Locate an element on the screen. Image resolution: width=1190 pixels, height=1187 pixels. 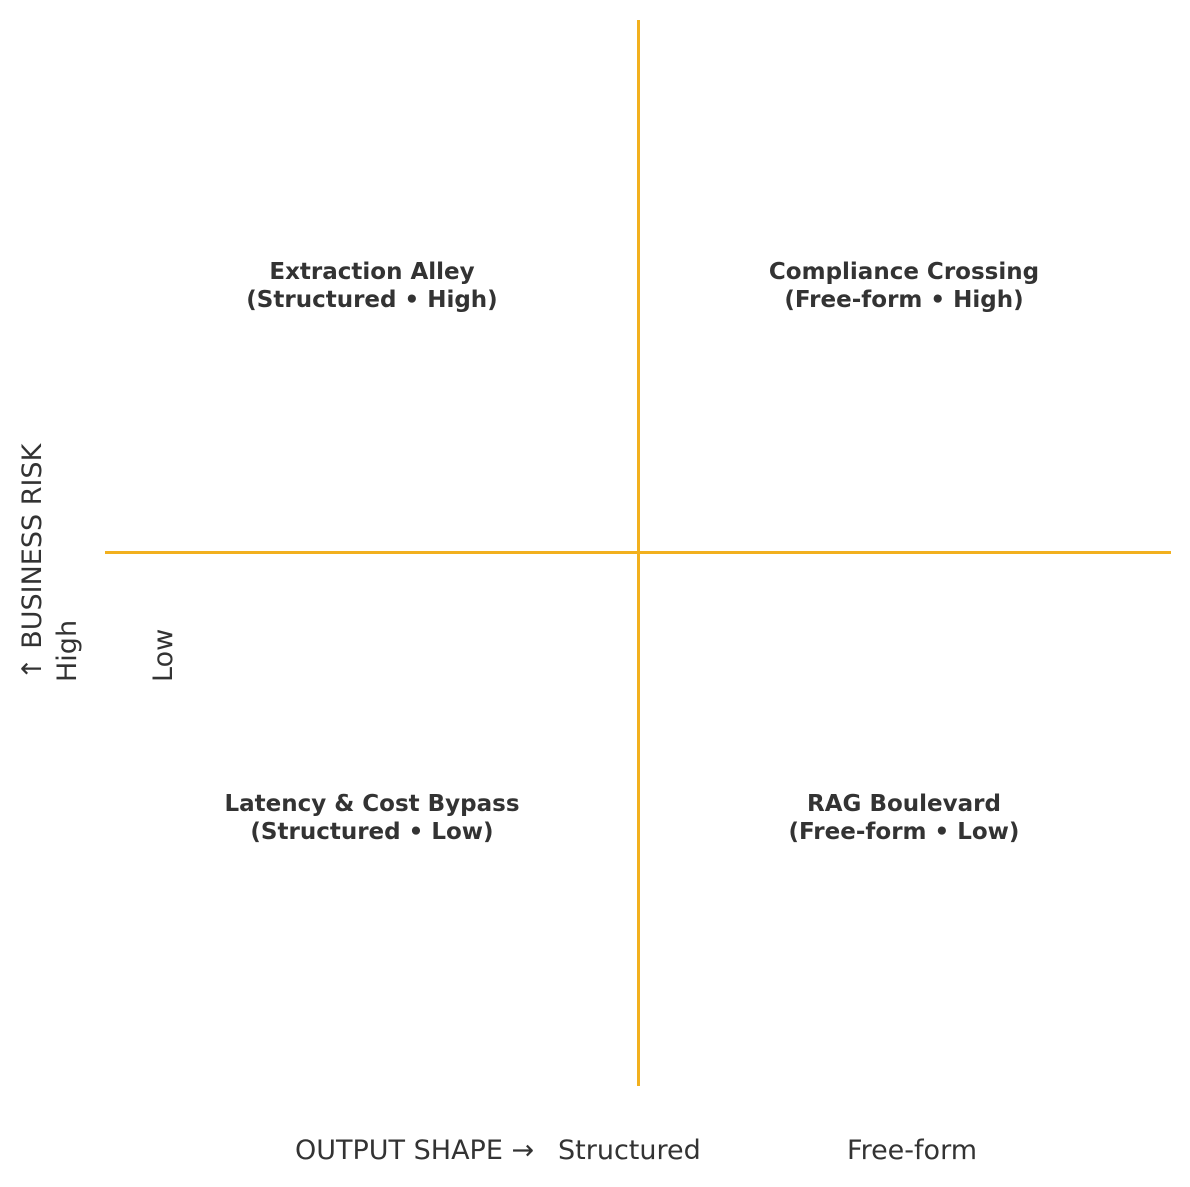
quadrant-subtitle: (Structured • Low) is located at coordinates (372, 832).